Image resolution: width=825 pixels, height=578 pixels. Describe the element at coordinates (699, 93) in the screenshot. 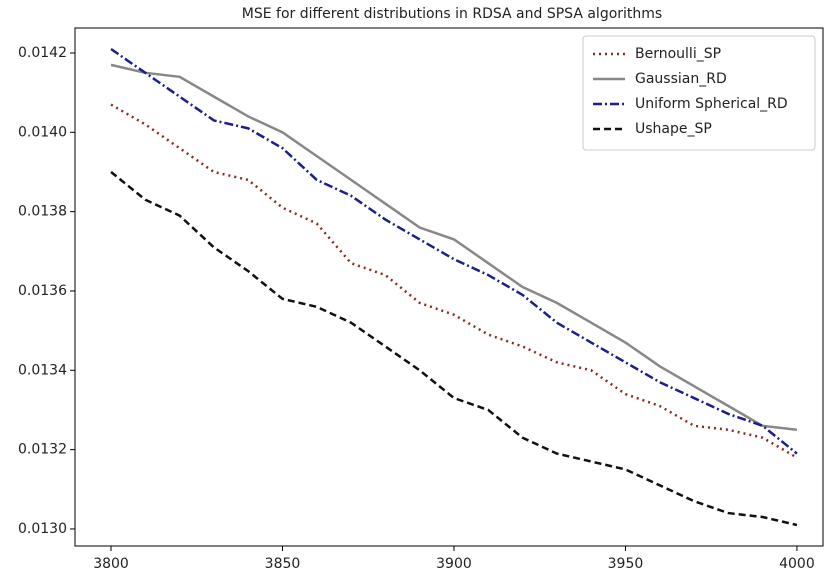

I see `legend-box` at that location.